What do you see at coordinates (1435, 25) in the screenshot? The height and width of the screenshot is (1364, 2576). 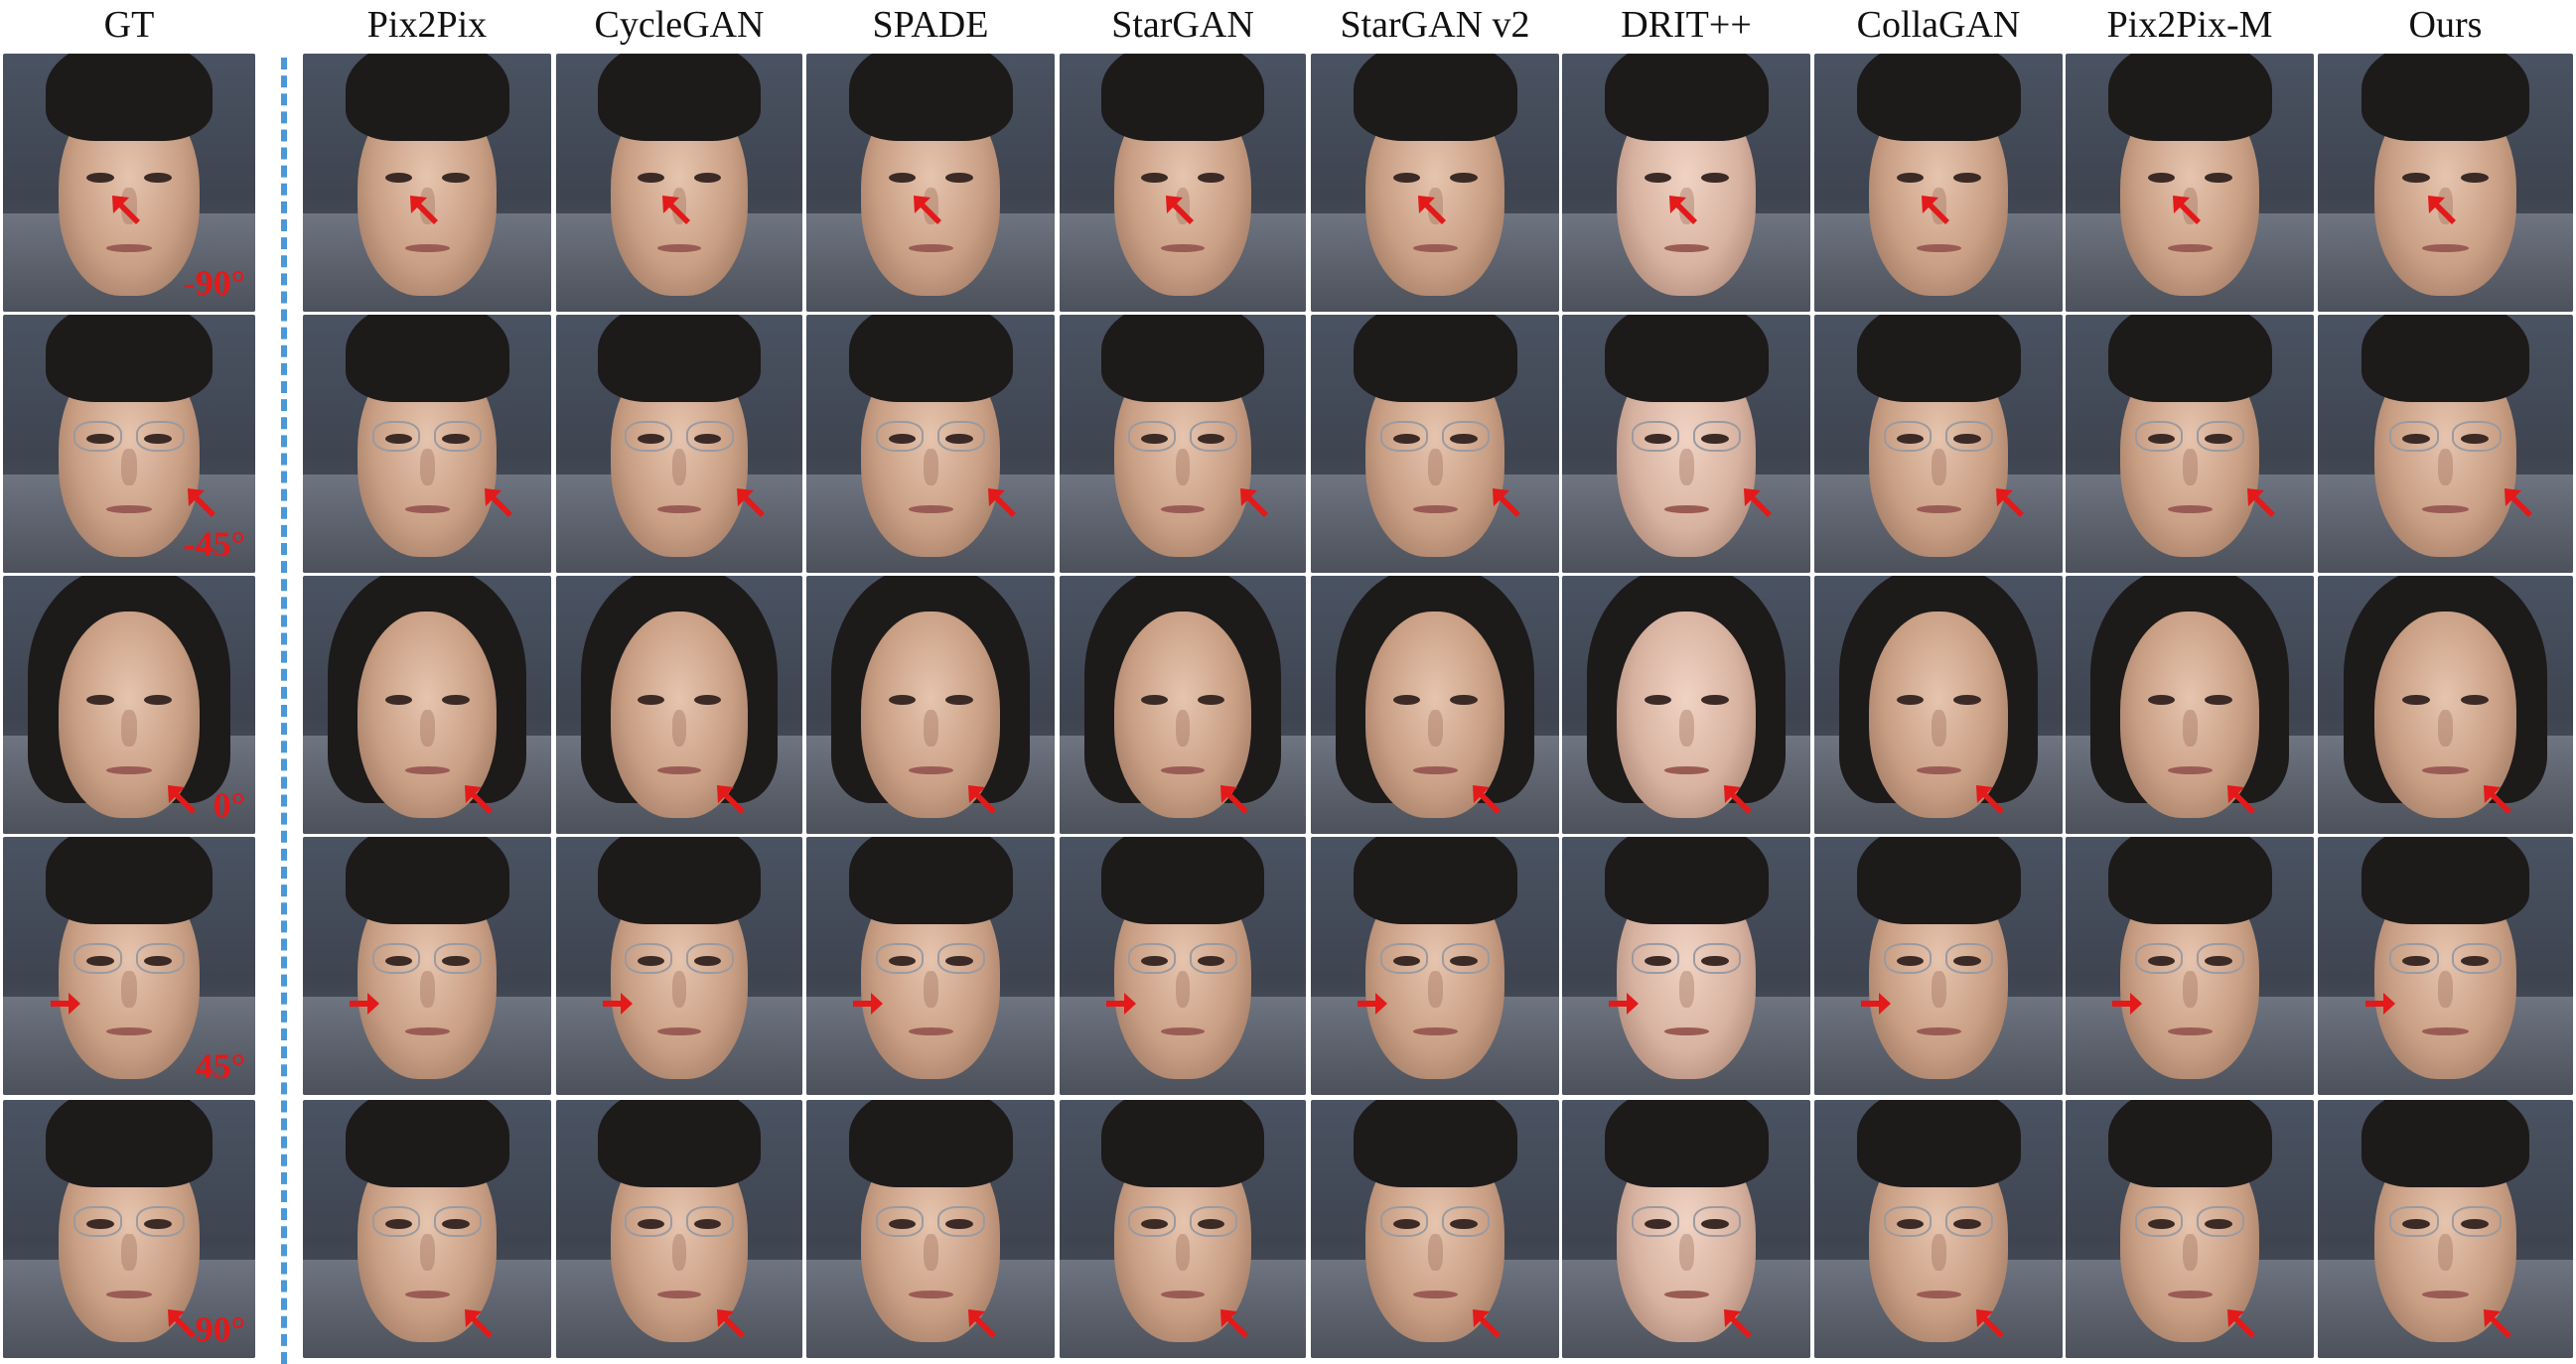 I see `column-header: StarGAN v2` at bounding box center [1435, 25].